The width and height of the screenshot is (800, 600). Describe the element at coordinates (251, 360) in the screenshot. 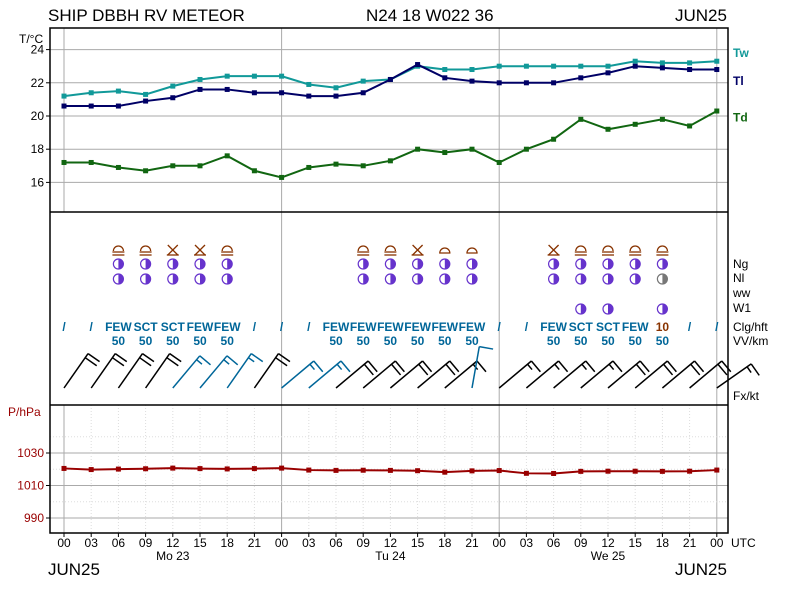

I see `wind-barb-half-feather` at that location.